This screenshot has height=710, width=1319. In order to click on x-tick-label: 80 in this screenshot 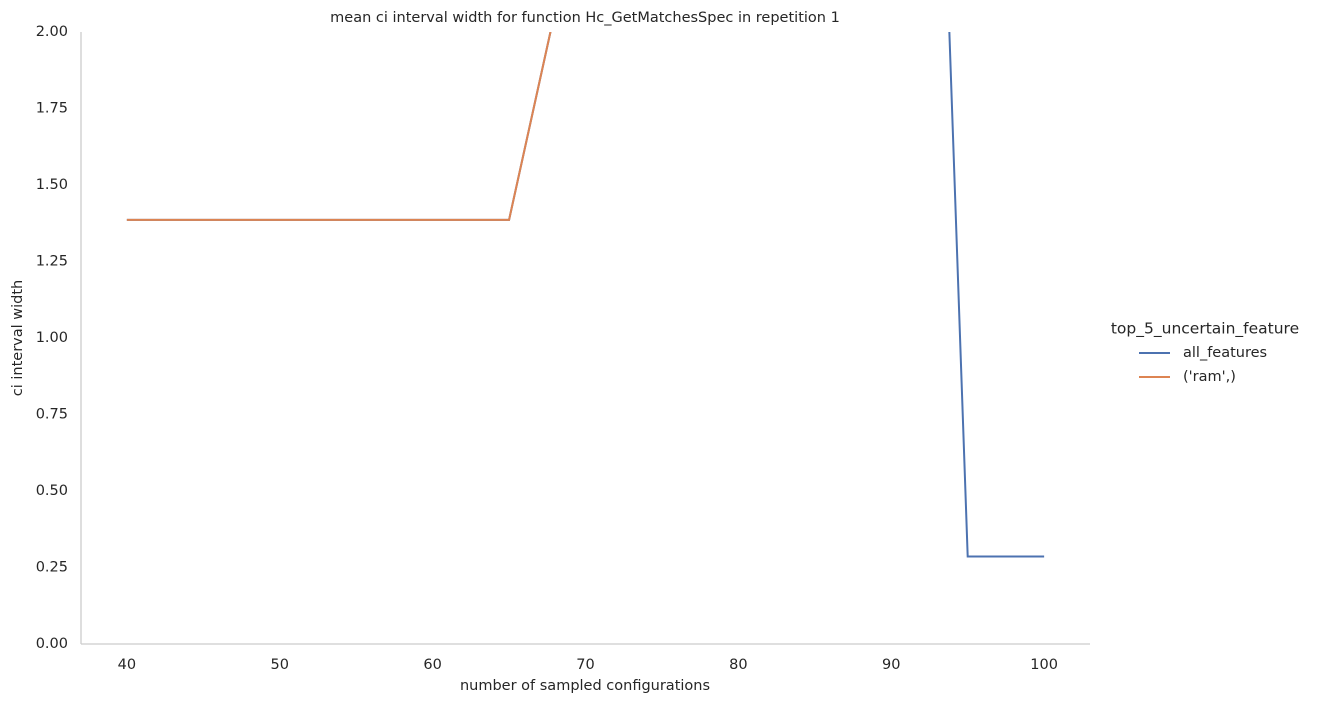, I will do `click(738, 665)`.